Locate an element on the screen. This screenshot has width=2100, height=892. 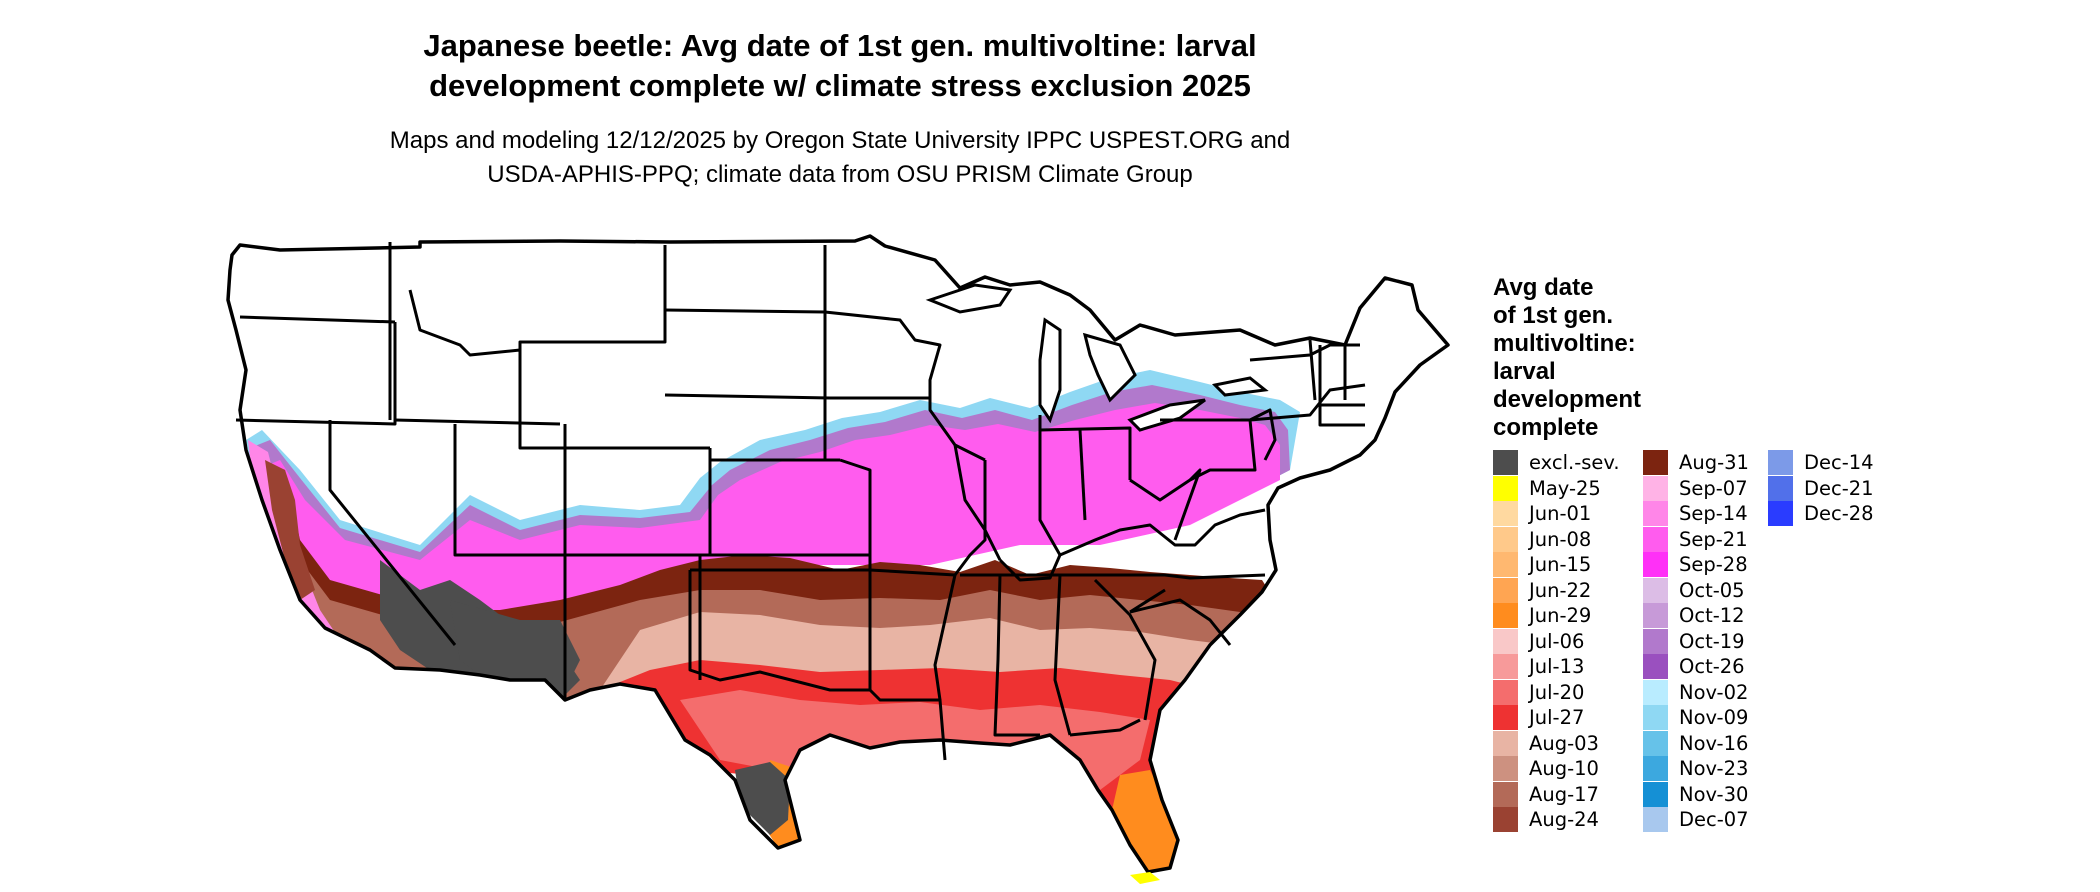
great-lakes is located at coordinates (1097, 357).